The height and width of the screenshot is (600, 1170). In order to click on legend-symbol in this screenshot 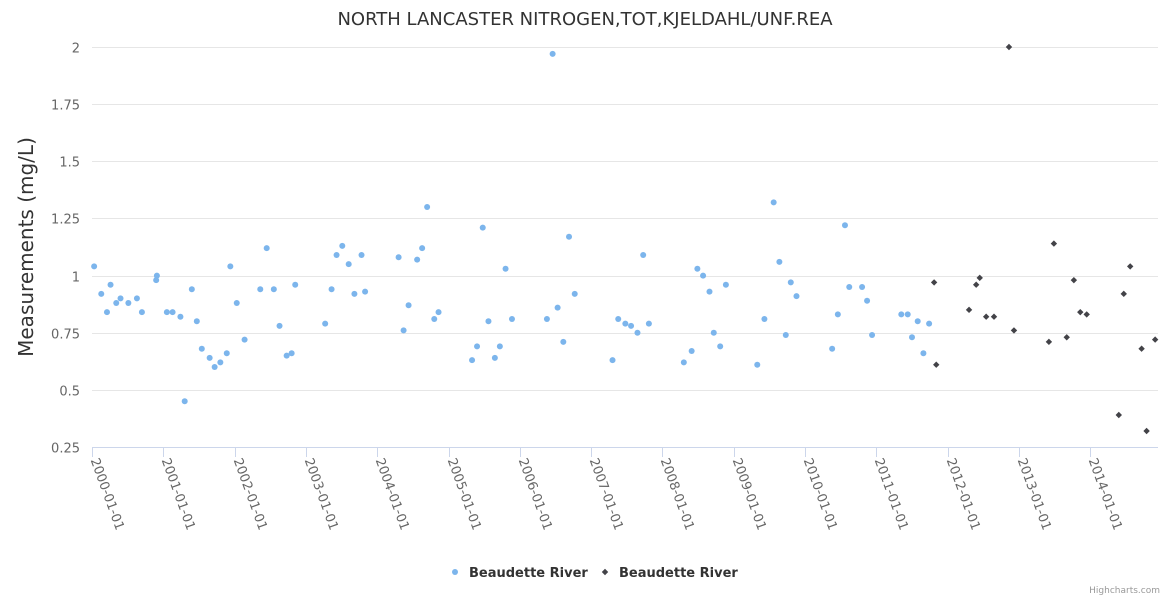, I will do `click(605, 572)`.